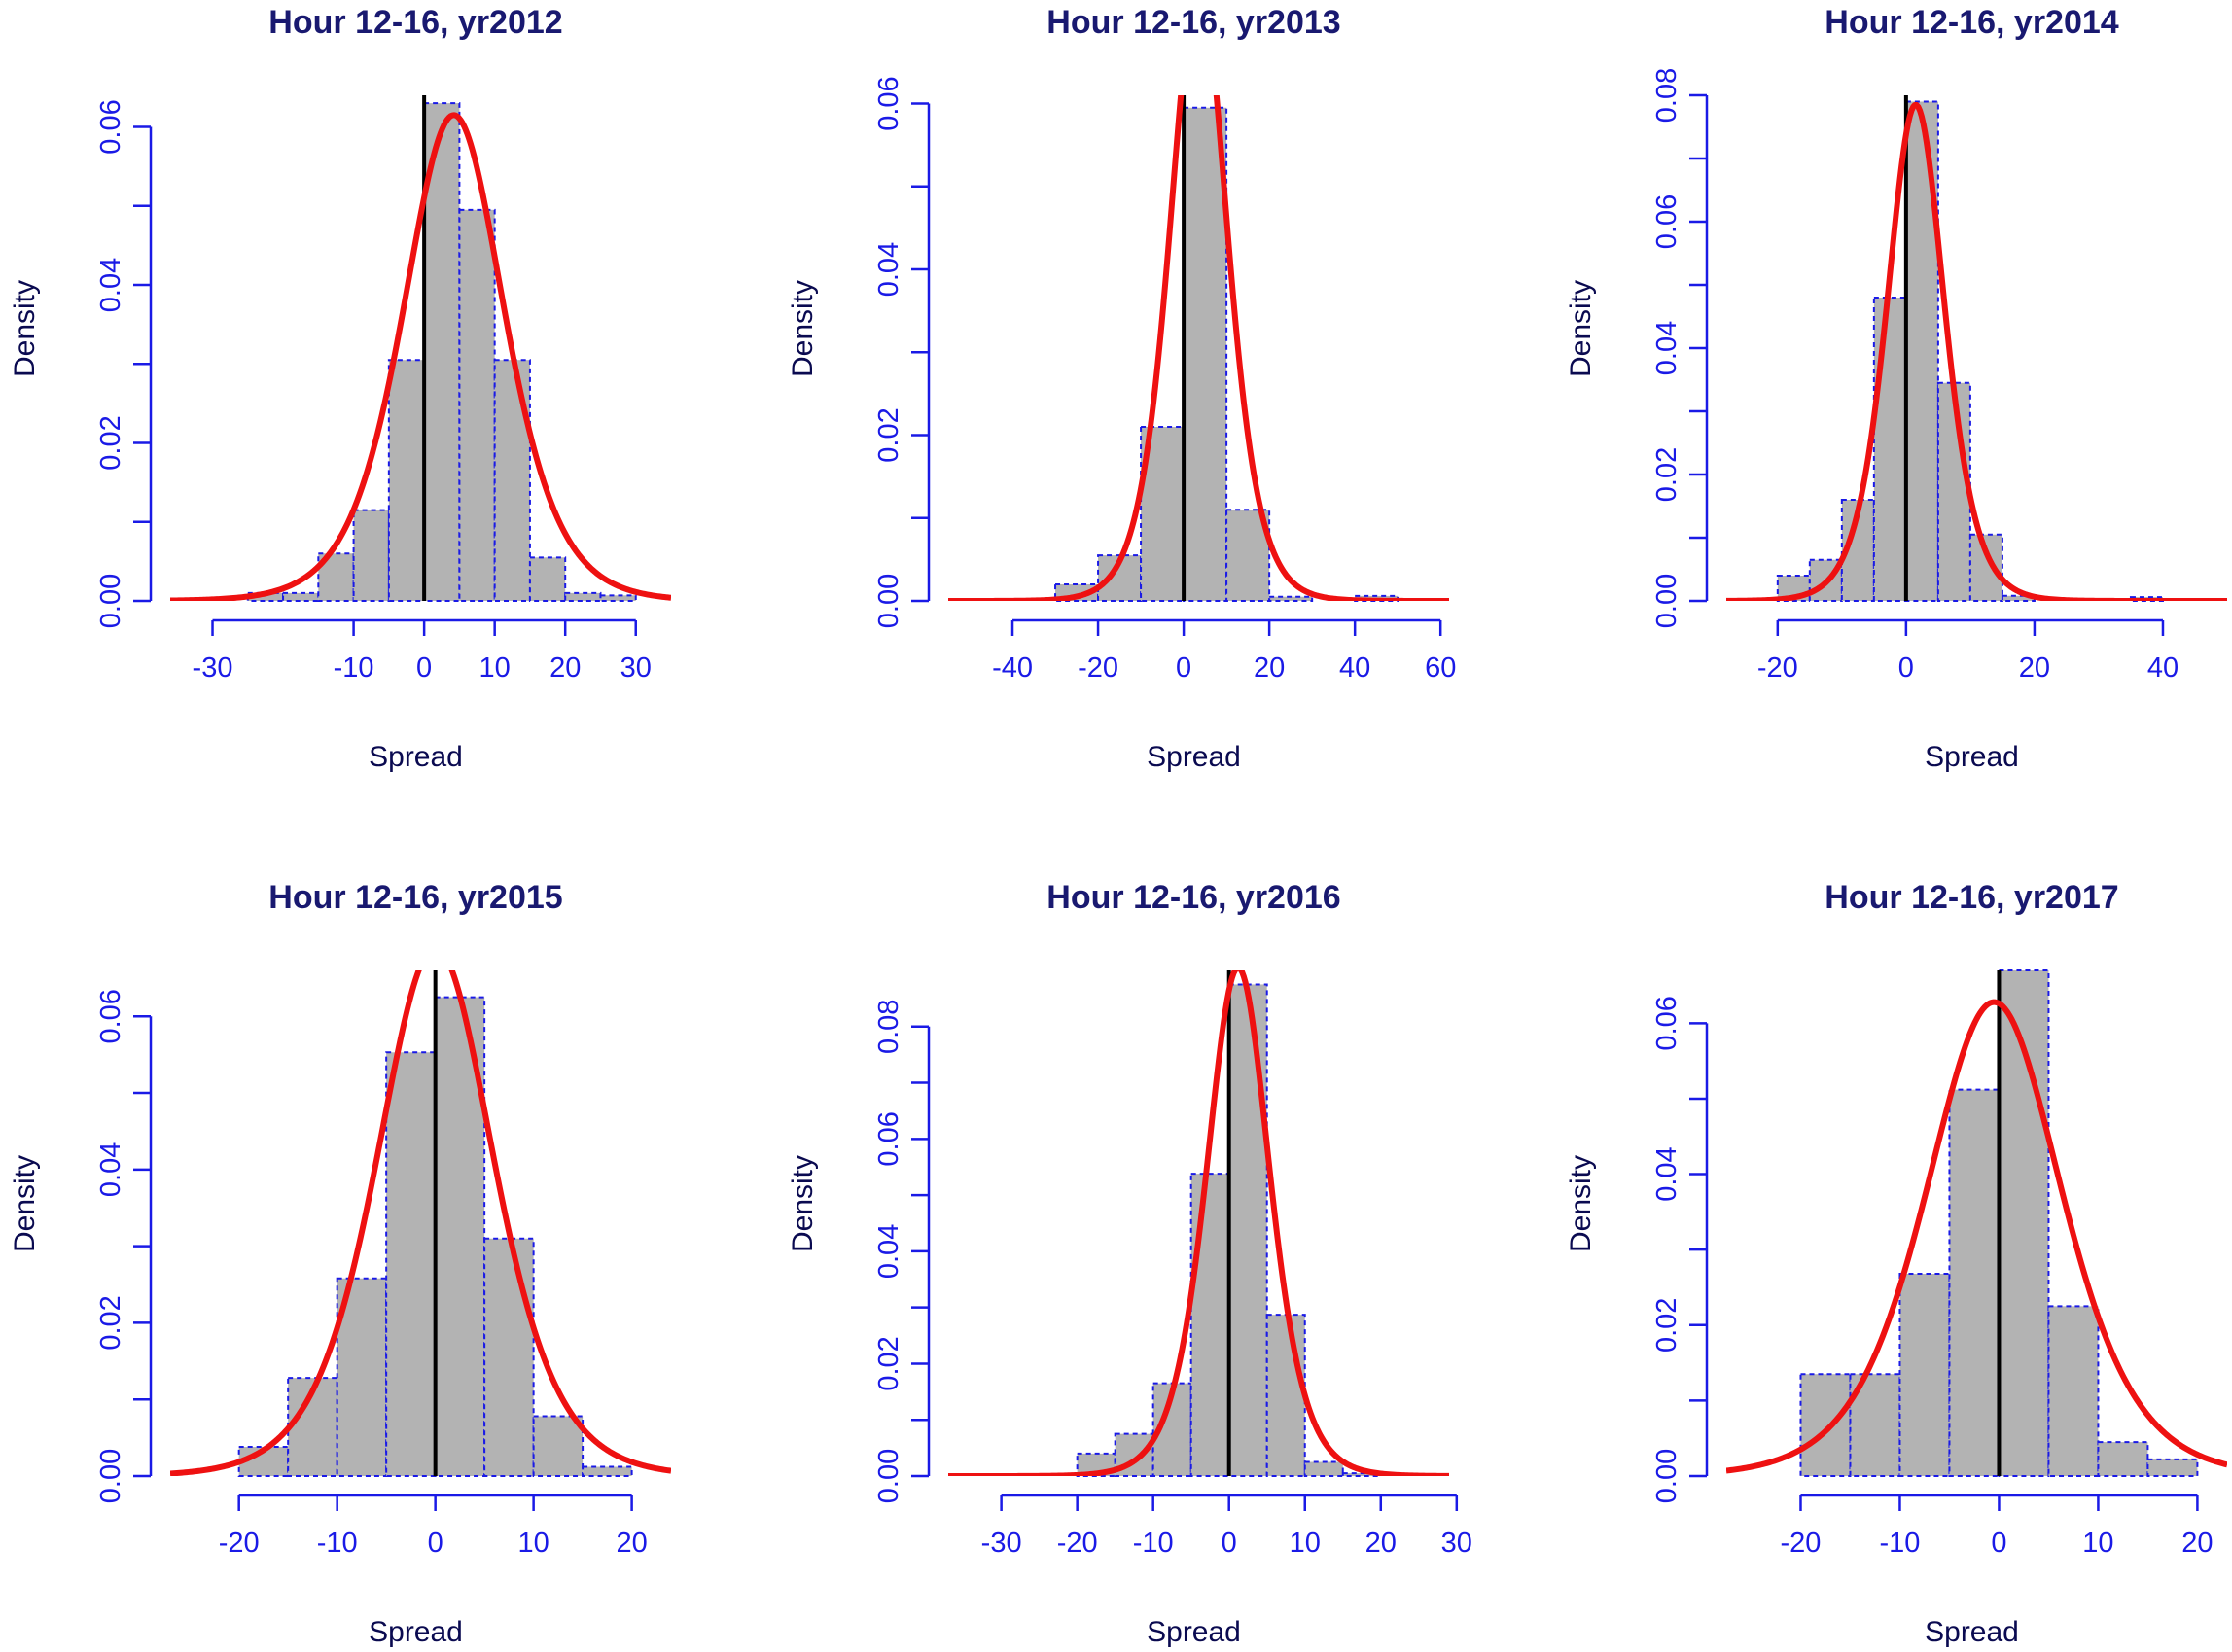 This screenshot has height=1652, width=2232. What do you see at coordinates (415, 897) in the screenshot?
I see `chart-title: Hour 12-16, yr2015` at bounding box center [415, 897].